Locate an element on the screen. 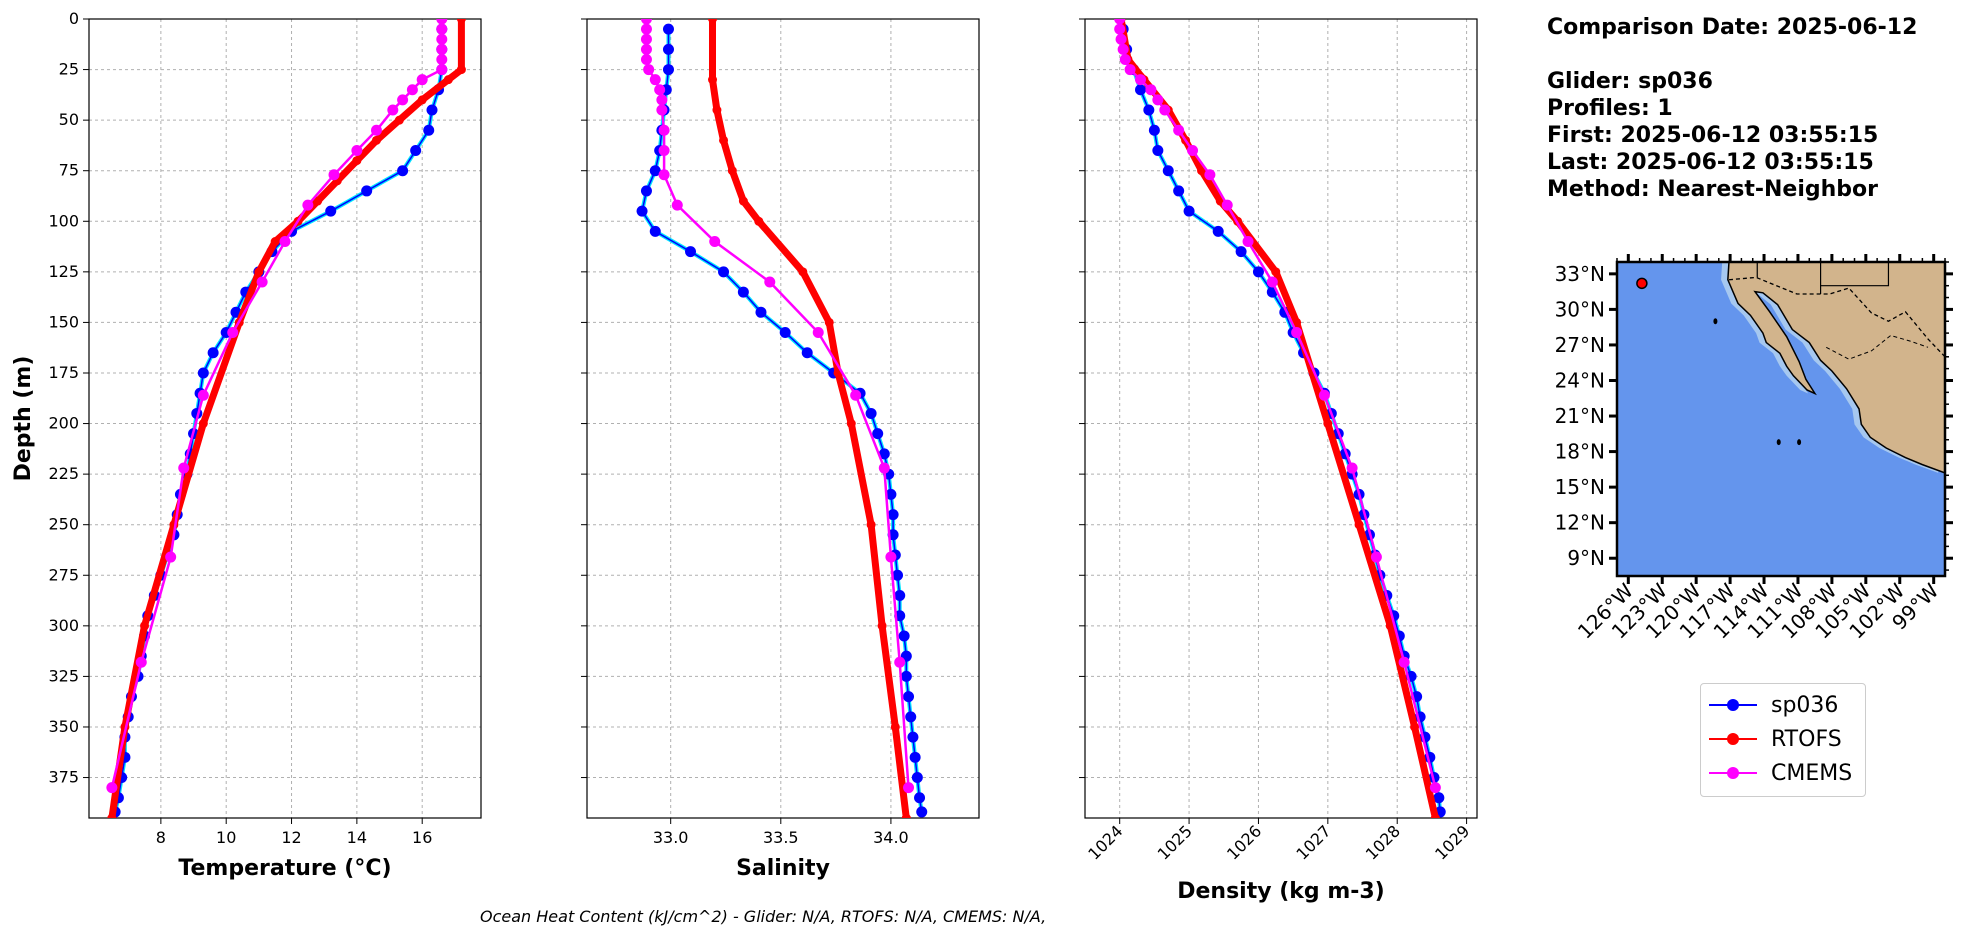  y-tick-label: 200 is located at coordinates (63, 423).